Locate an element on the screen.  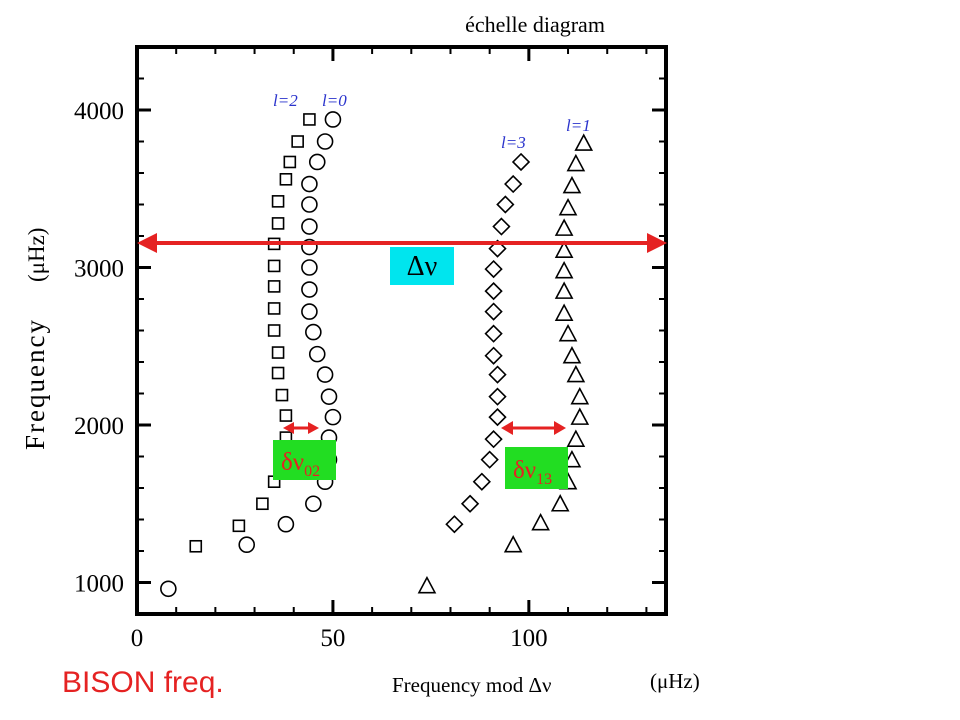
y-tick-label: 3000 is located at coordinates (99, 269).